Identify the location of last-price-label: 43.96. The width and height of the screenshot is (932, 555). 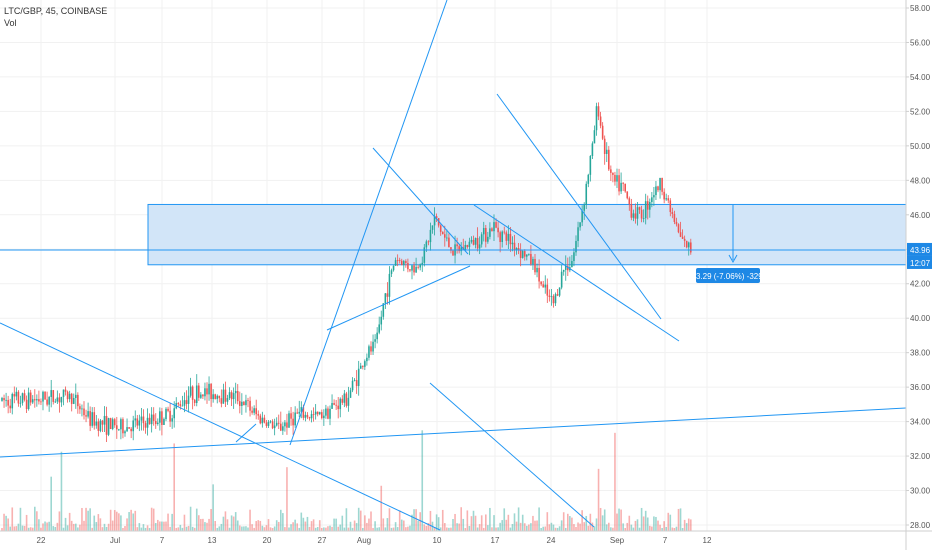
(920, 250).